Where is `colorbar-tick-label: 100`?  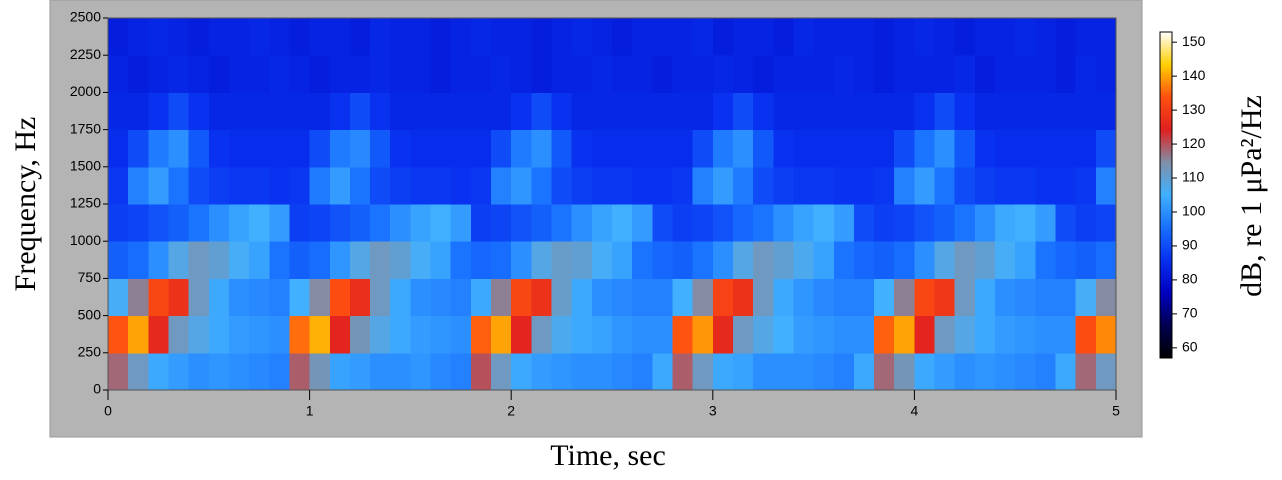 colorbar-tick-label: 100 is located at coordinates (1194, 211).